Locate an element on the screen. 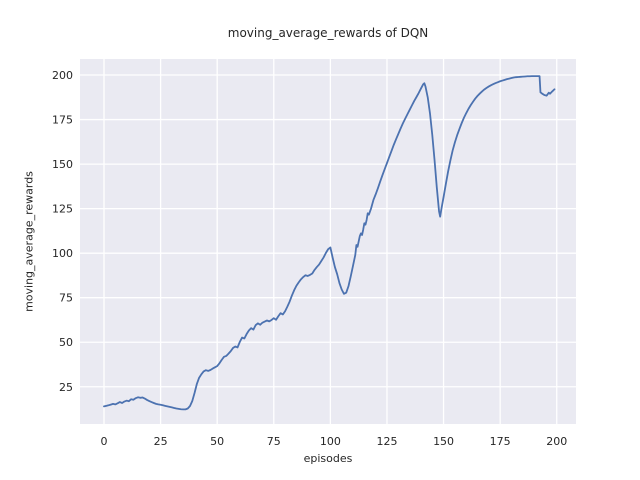 This screenshot has height=480, width=640. x-tick-label: 200 is located at coordinates (556, 441).